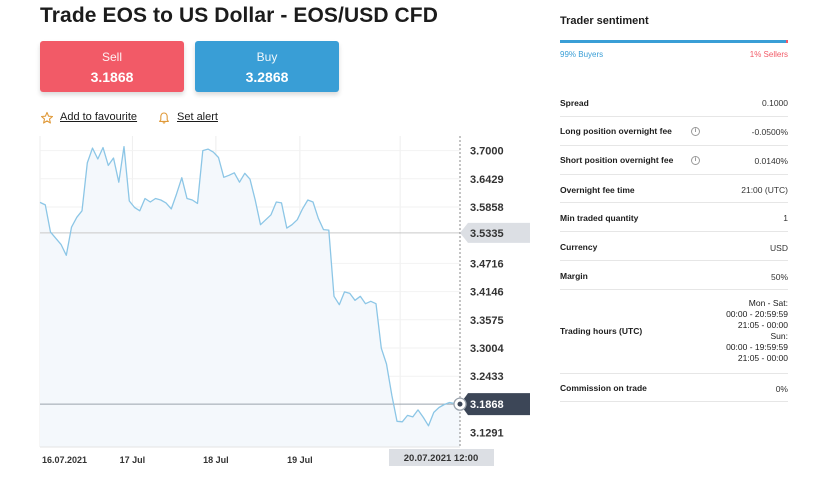  What do you see at coordinates (579, 247) in the screenshot?
I see `detail-key: Currency` at bounding box center [579, 247].